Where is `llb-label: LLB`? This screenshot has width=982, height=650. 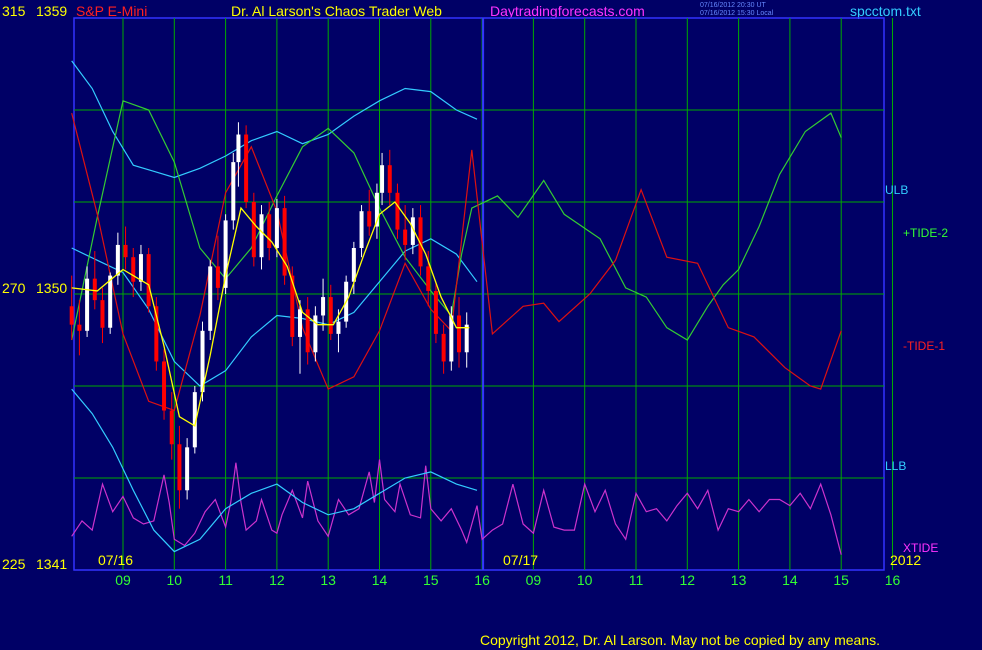 llb-label: LLB is located at coordinates (896, 466).